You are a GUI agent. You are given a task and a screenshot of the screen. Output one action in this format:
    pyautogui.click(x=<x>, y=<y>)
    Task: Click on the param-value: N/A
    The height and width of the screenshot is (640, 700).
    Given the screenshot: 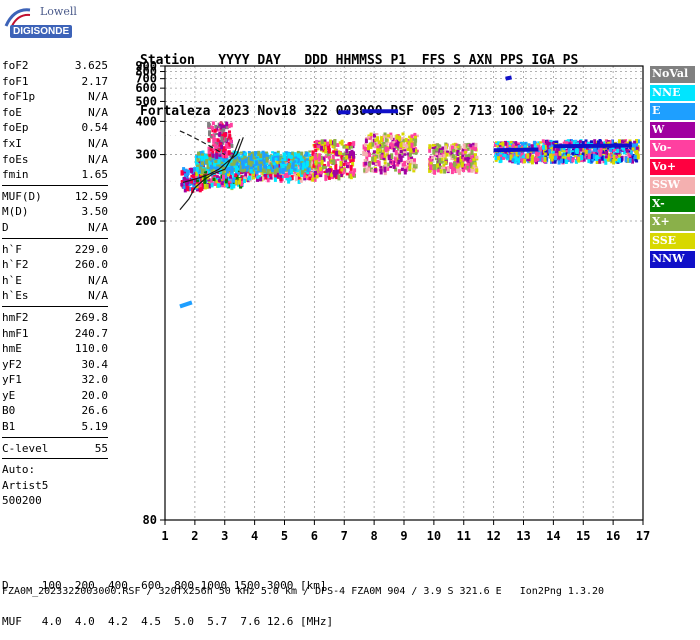 What is the action you would take?
    pyautogui.click(x=98, y=280)
    